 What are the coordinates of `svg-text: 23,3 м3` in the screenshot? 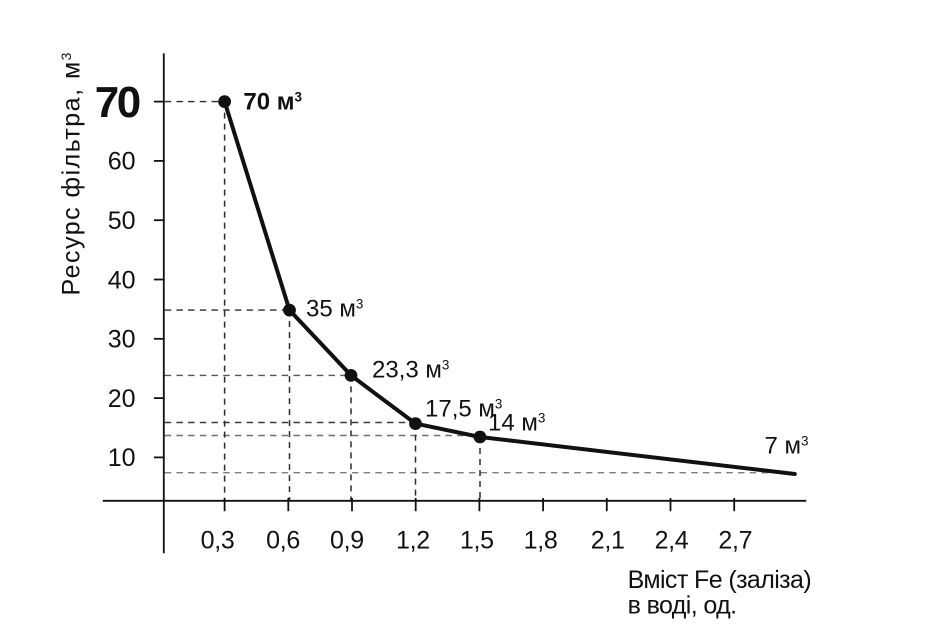 It's located at (410, 370).